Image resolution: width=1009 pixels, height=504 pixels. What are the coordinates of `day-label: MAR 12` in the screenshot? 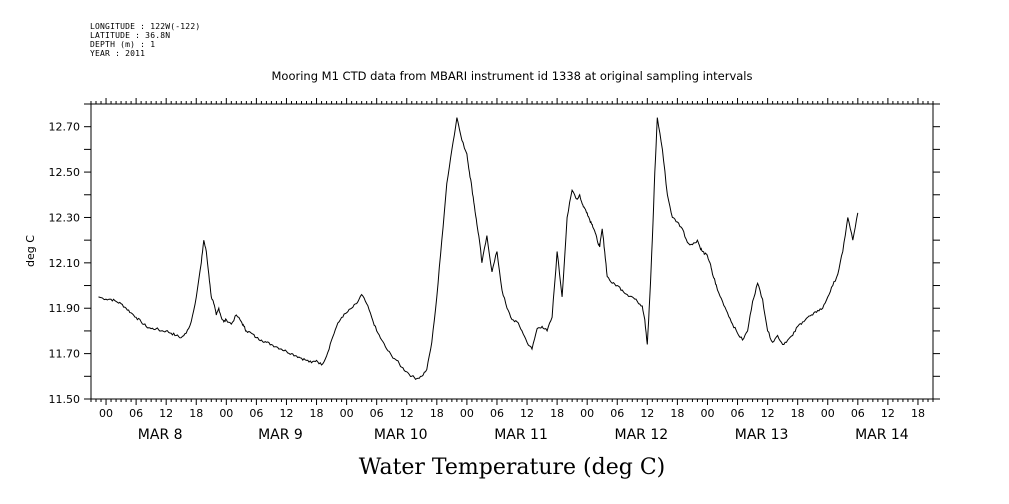 It's located at (641, 435).